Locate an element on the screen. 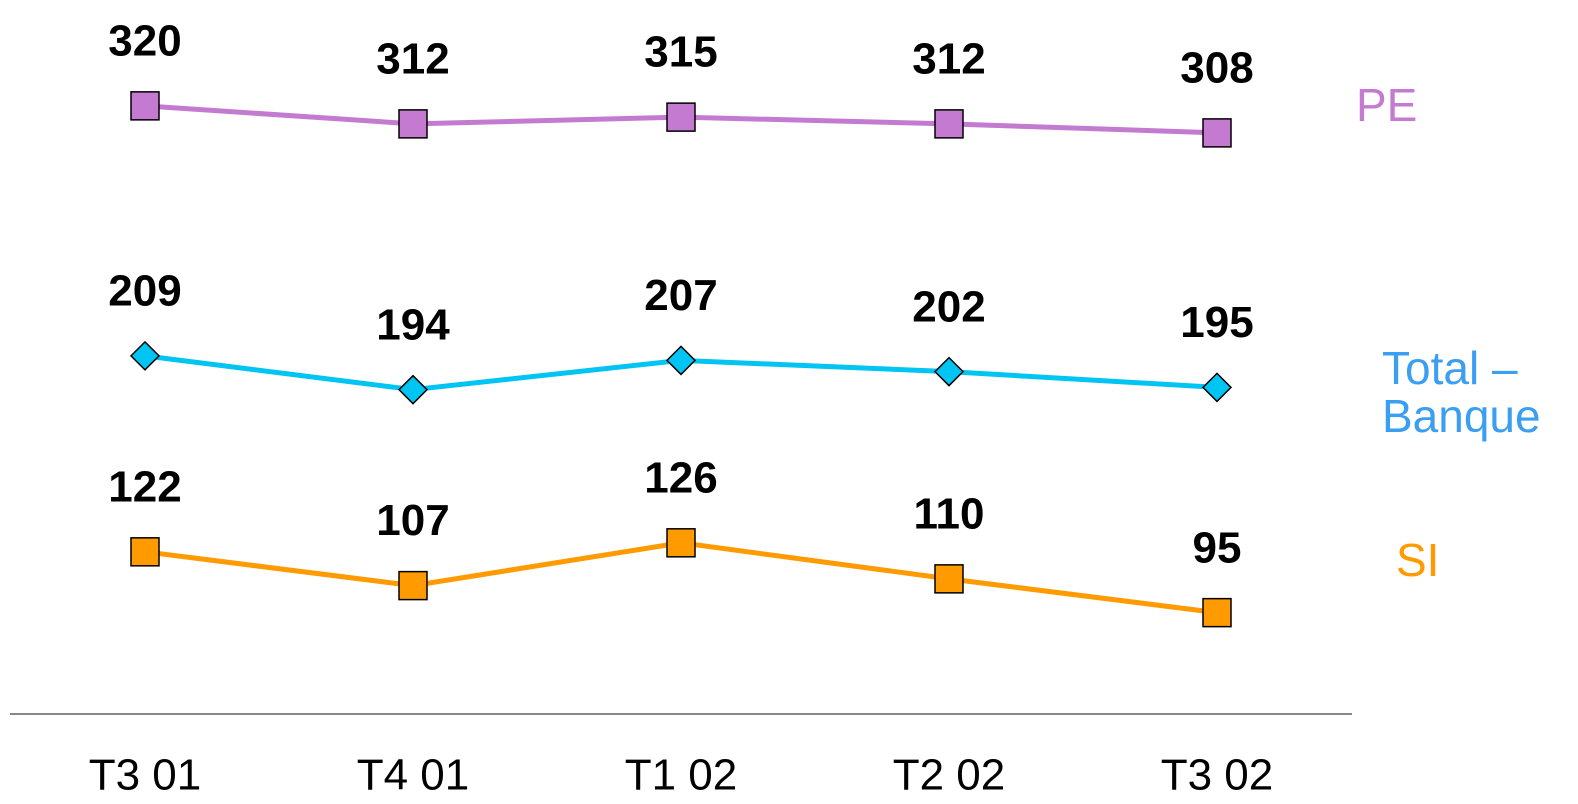  x-tick-label: T2 02 is located at coordinates (949, 775).